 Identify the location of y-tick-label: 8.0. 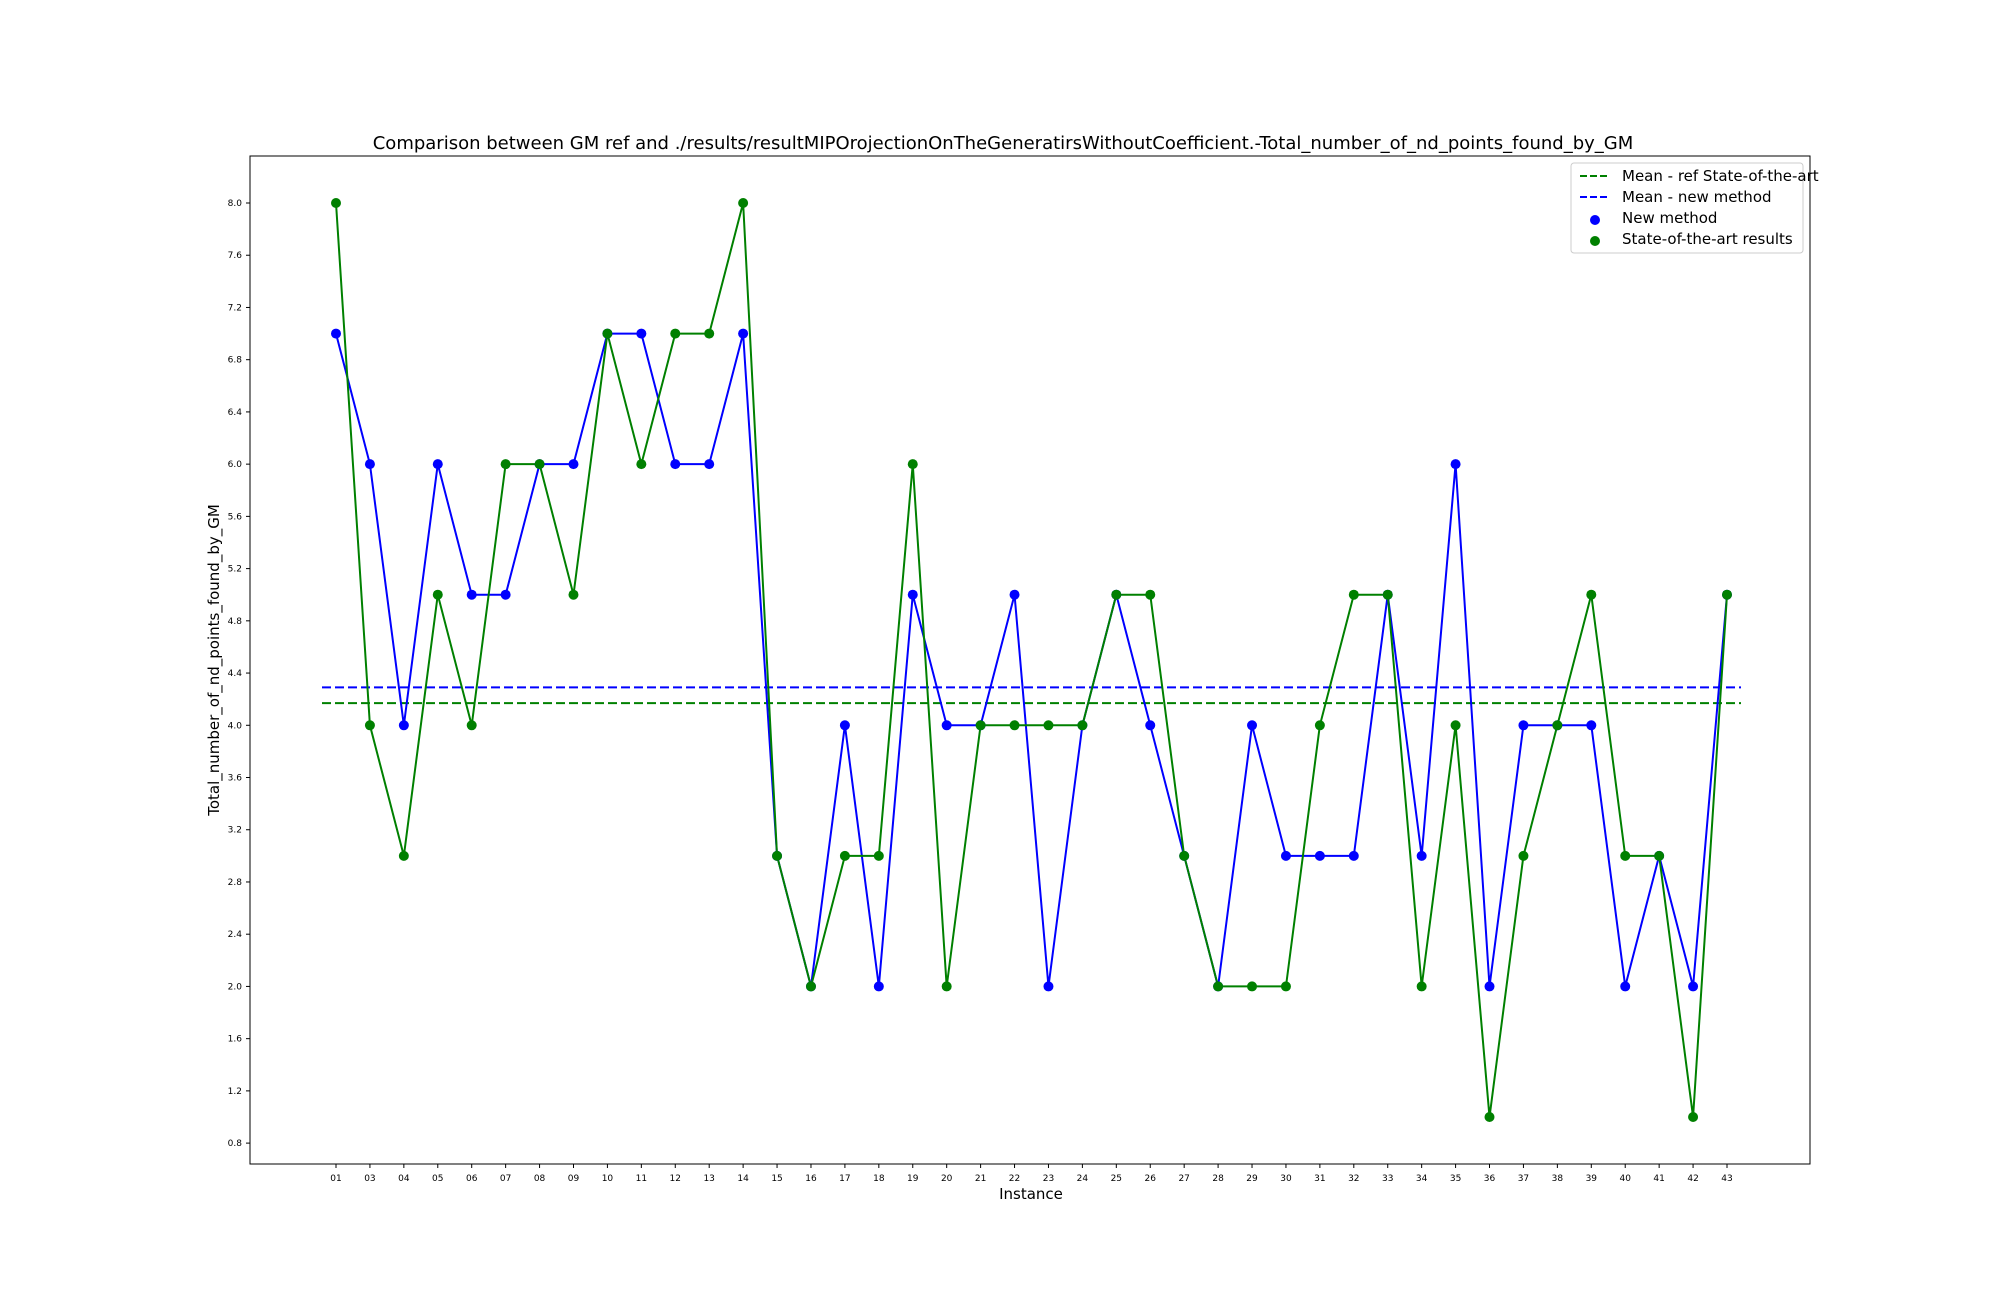
(235, 204).